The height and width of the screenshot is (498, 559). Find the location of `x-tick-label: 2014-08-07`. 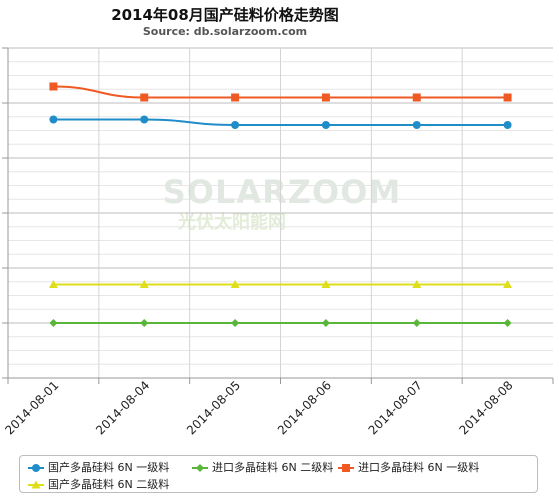

x-tick-label: 2014-08-07 is located at coordinates (395, 407).